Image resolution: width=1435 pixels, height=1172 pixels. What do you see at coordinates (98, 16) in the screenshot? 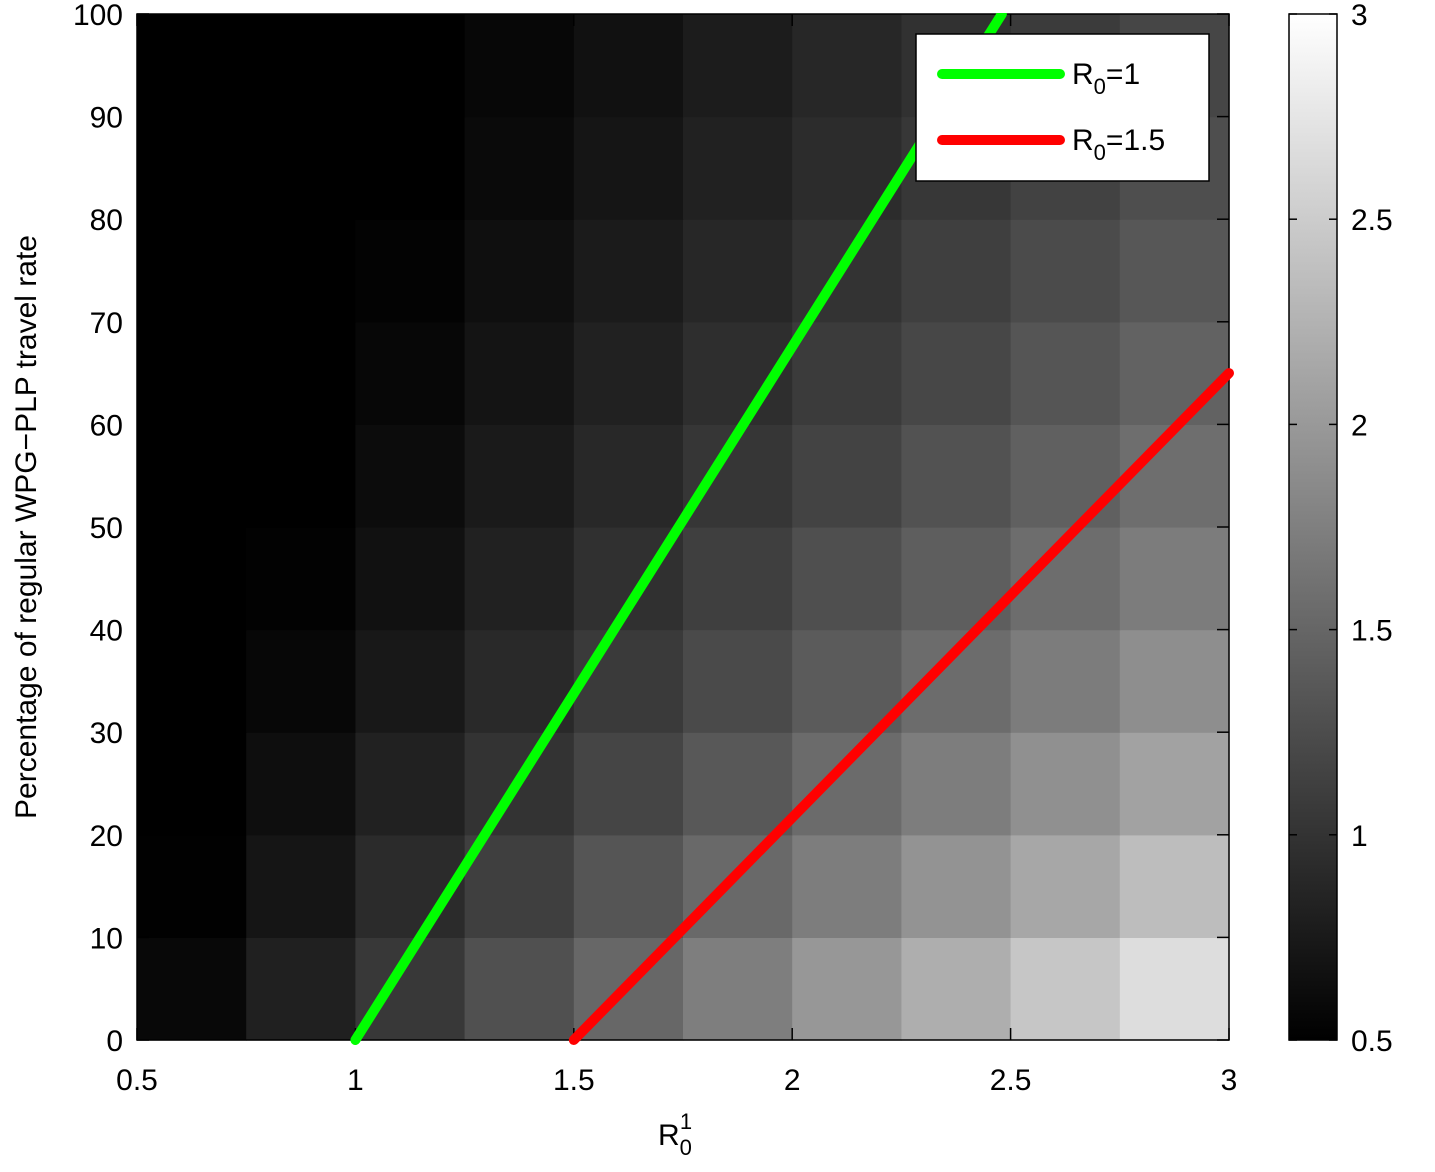
I see `y-tick-label: 100` at bounding box center [98, 16].